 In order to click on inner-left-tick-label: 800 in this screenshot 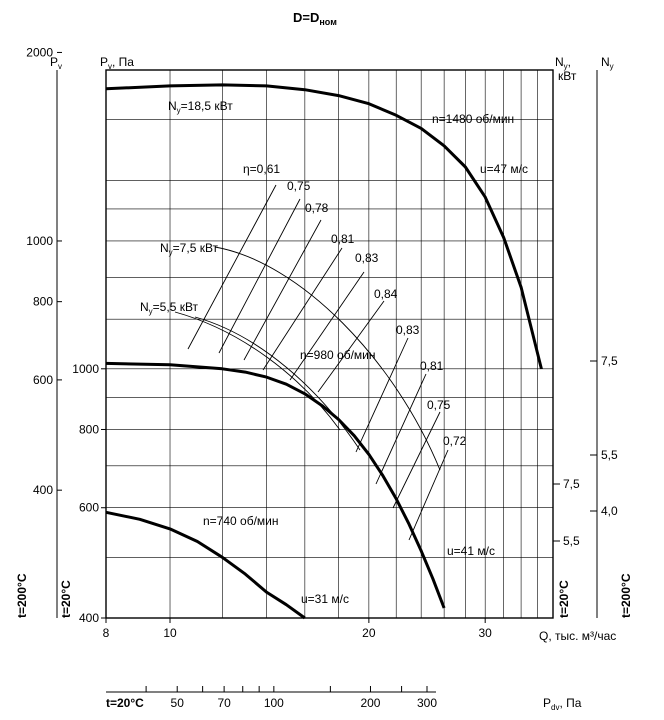, I will do `click(89, 429)`.